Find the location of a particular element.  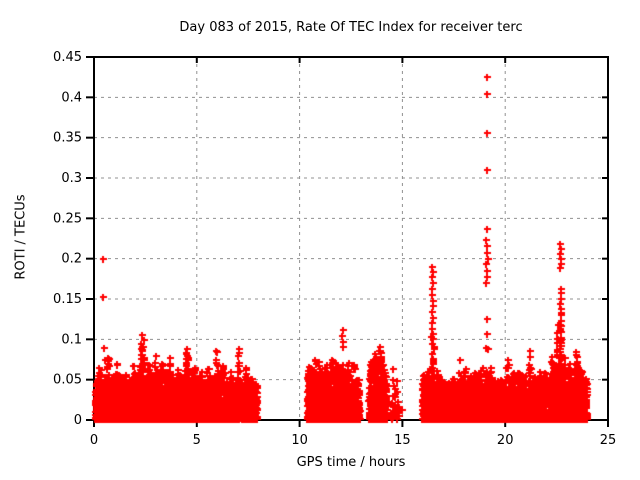

y-tick-label: 0.1 is located at coordinates (71, 339).